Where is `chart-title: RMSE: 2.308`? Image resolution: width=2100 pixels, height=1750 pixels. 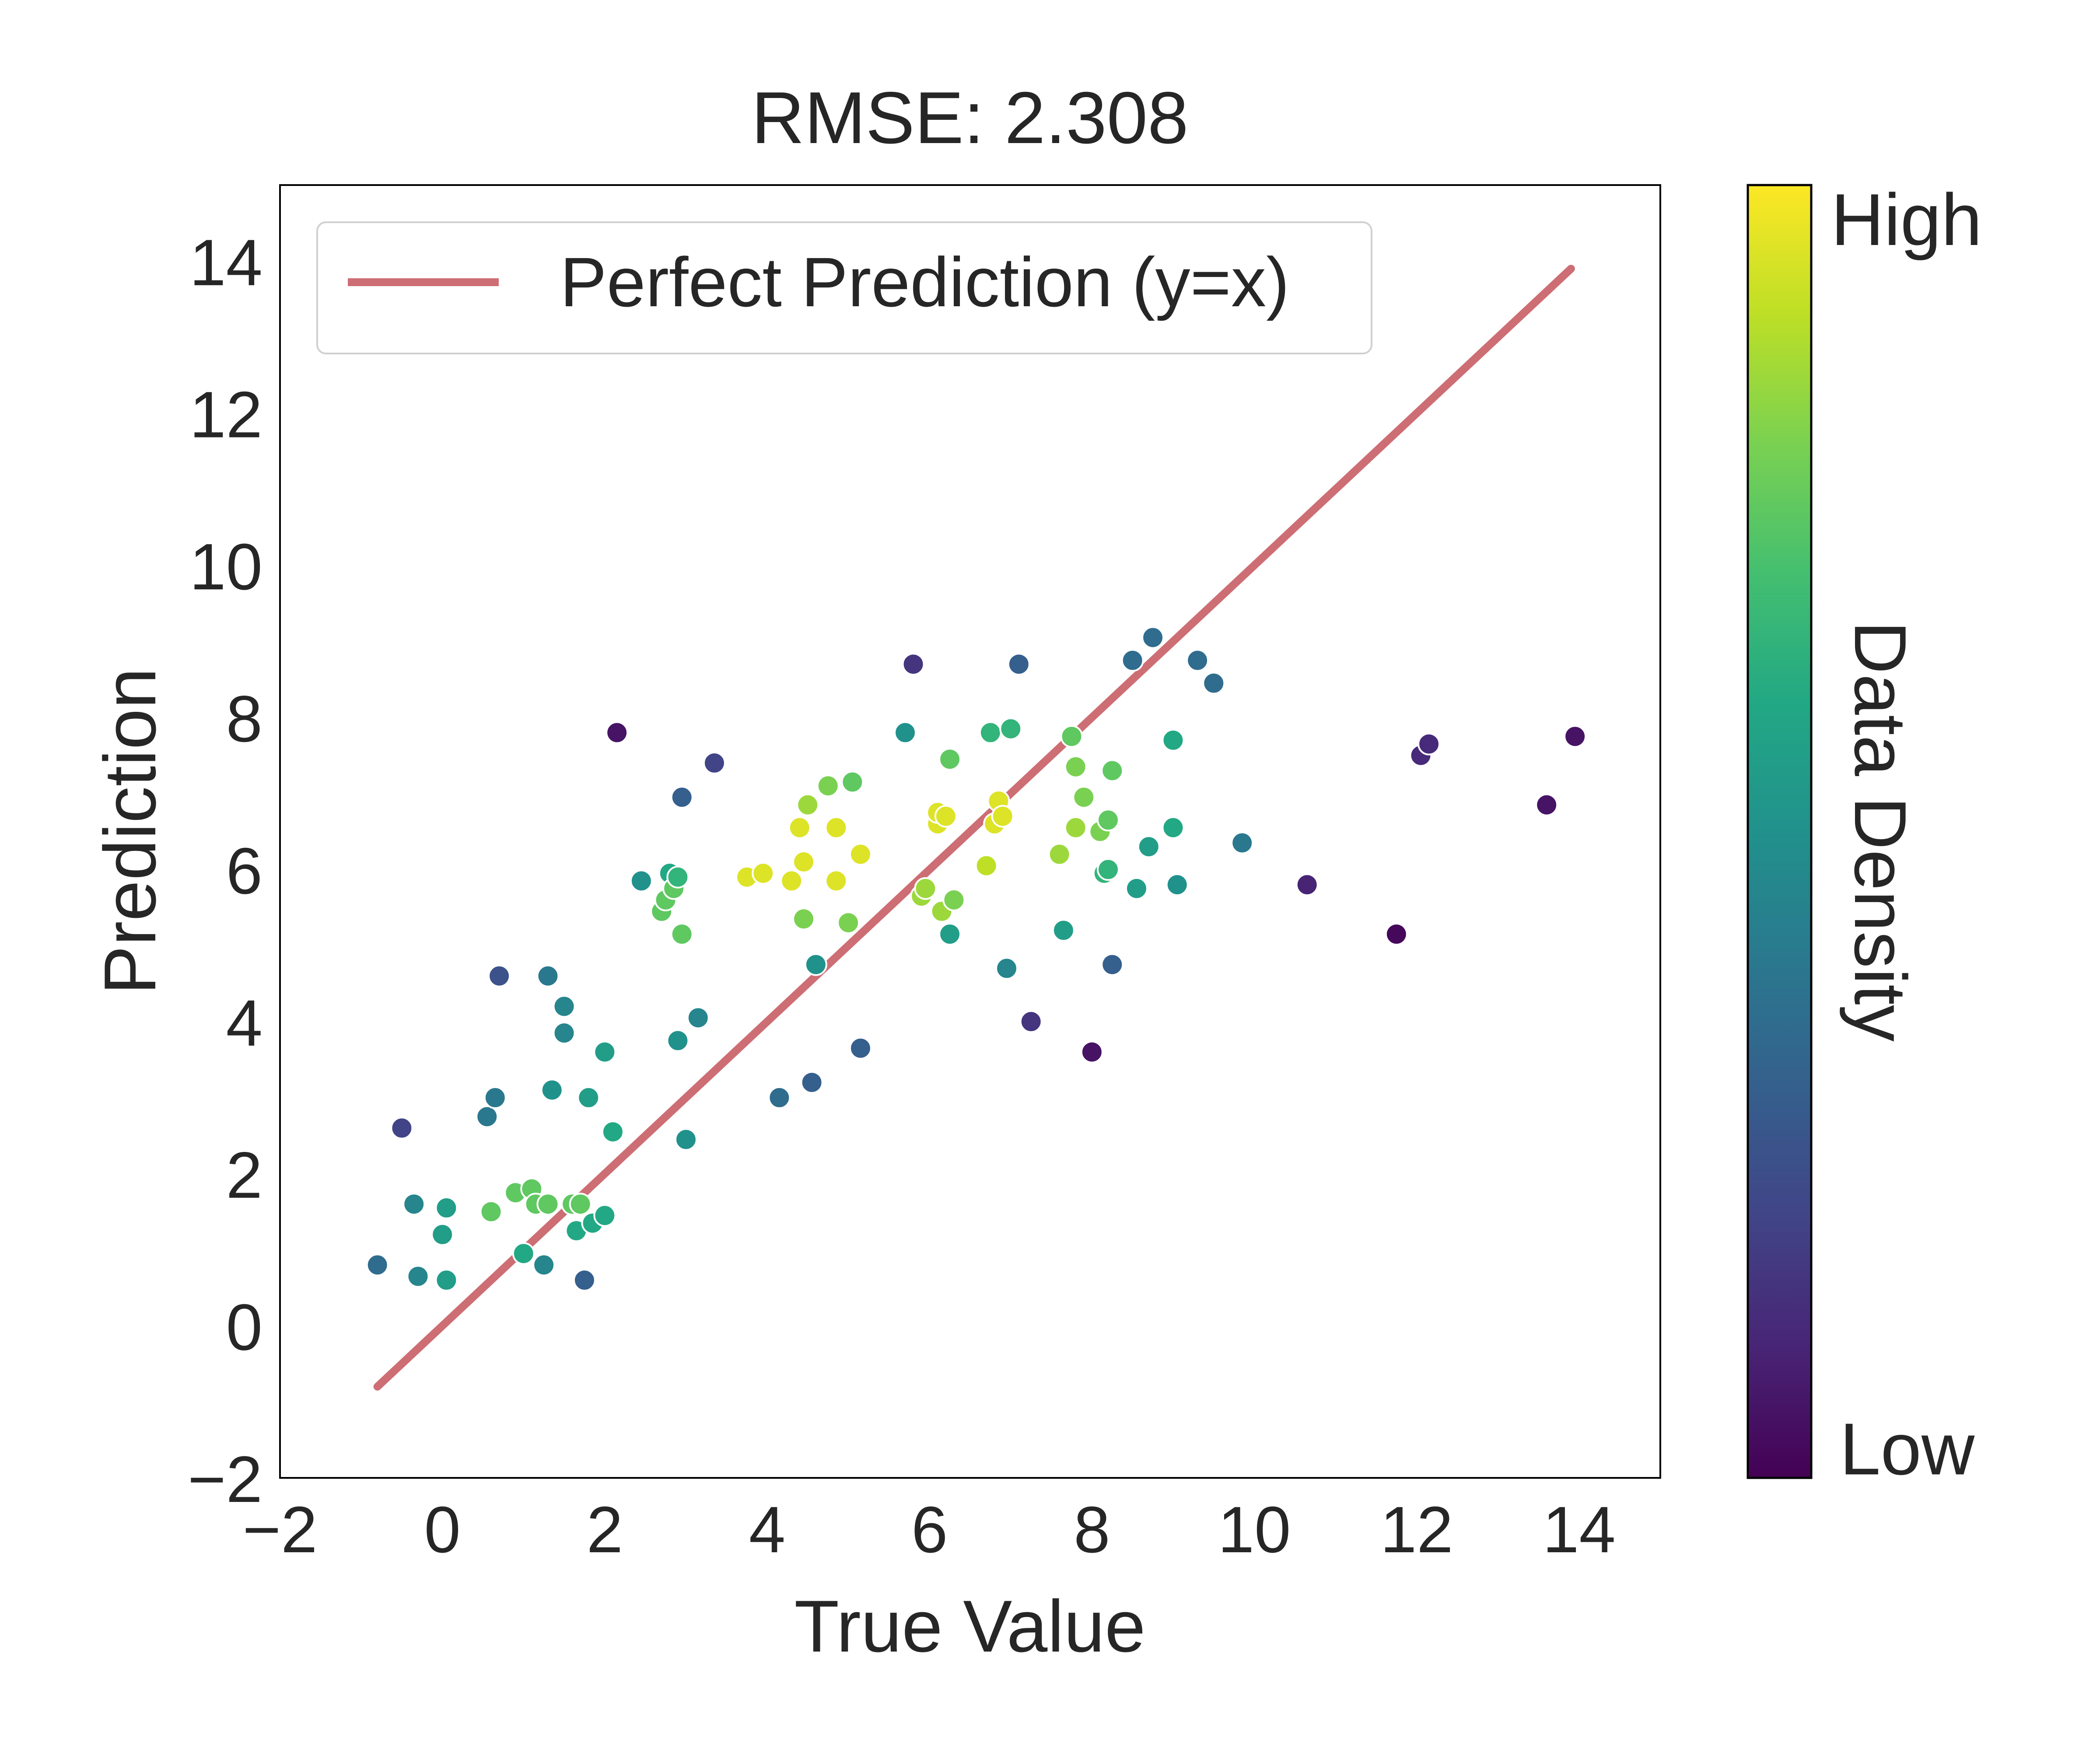 chart-title: RMSE: 2.308 is located at coordinates (969, 118).